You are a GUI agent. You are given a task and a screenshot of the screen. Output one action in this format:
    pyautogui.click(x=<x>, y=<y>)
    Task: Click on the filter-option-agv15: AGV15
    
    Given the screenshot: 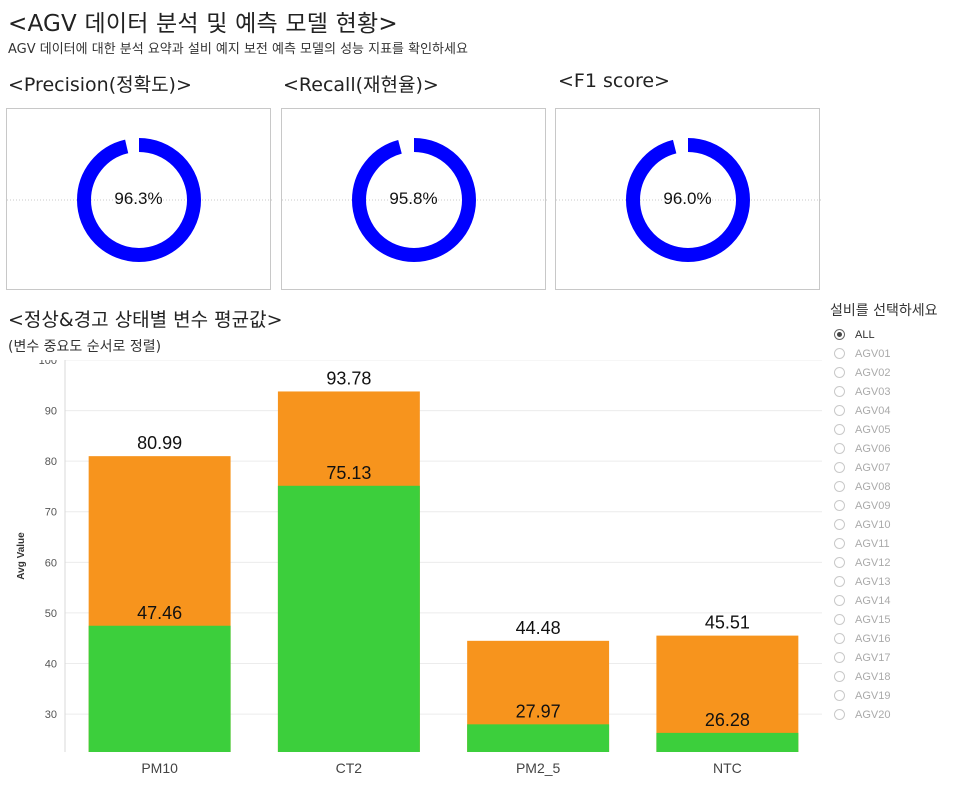 What is the action you would take?
    pyautogui.click(x=862, y=619)
    